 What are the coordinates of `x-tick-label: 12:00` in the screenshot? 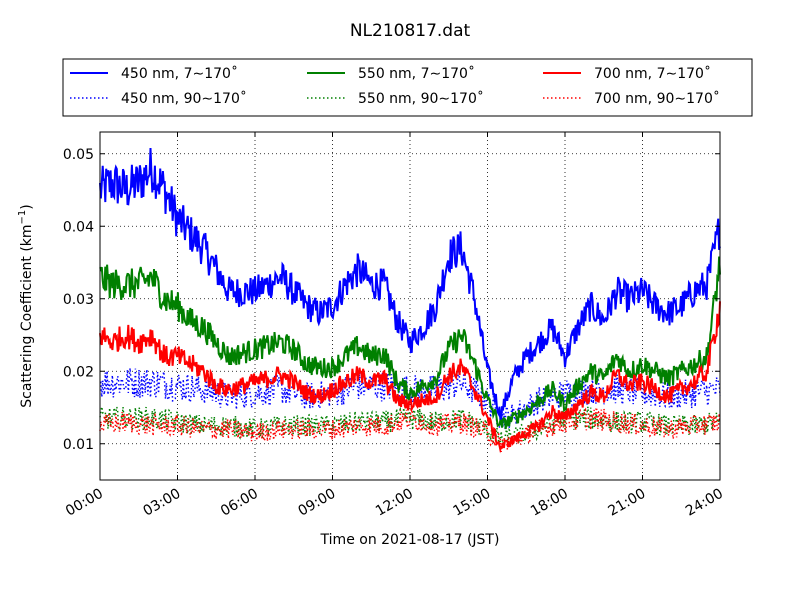 It's located at (394, 503).